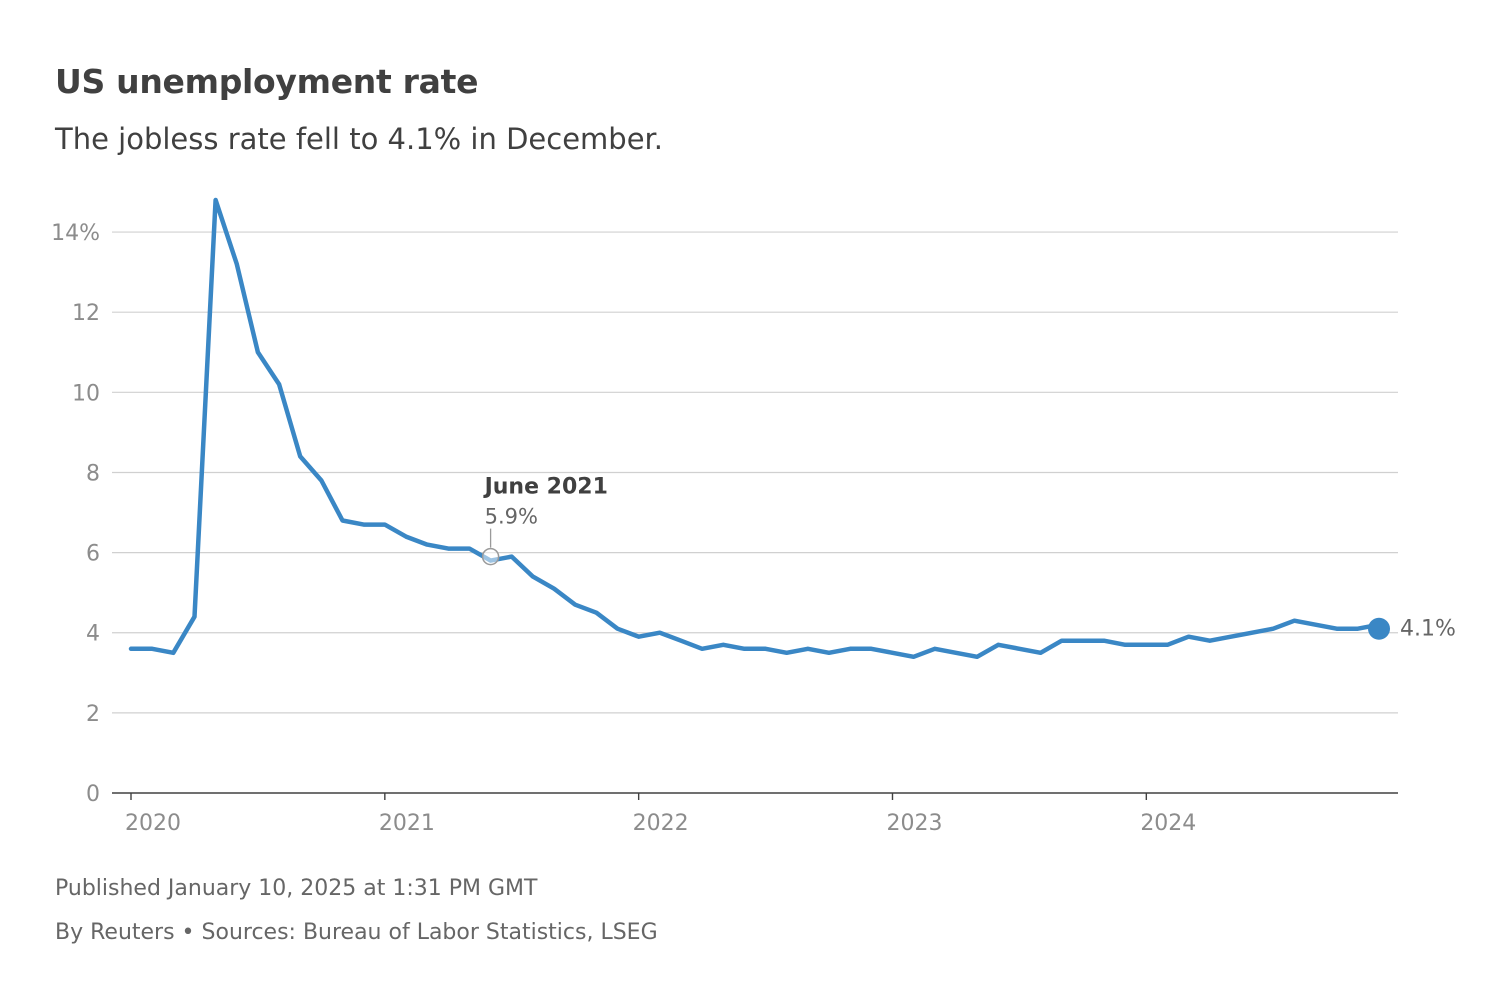 The height and width of the screenshot is (1000, 1500). I want to click on y-tick-label: 14%, so click(75, 233).